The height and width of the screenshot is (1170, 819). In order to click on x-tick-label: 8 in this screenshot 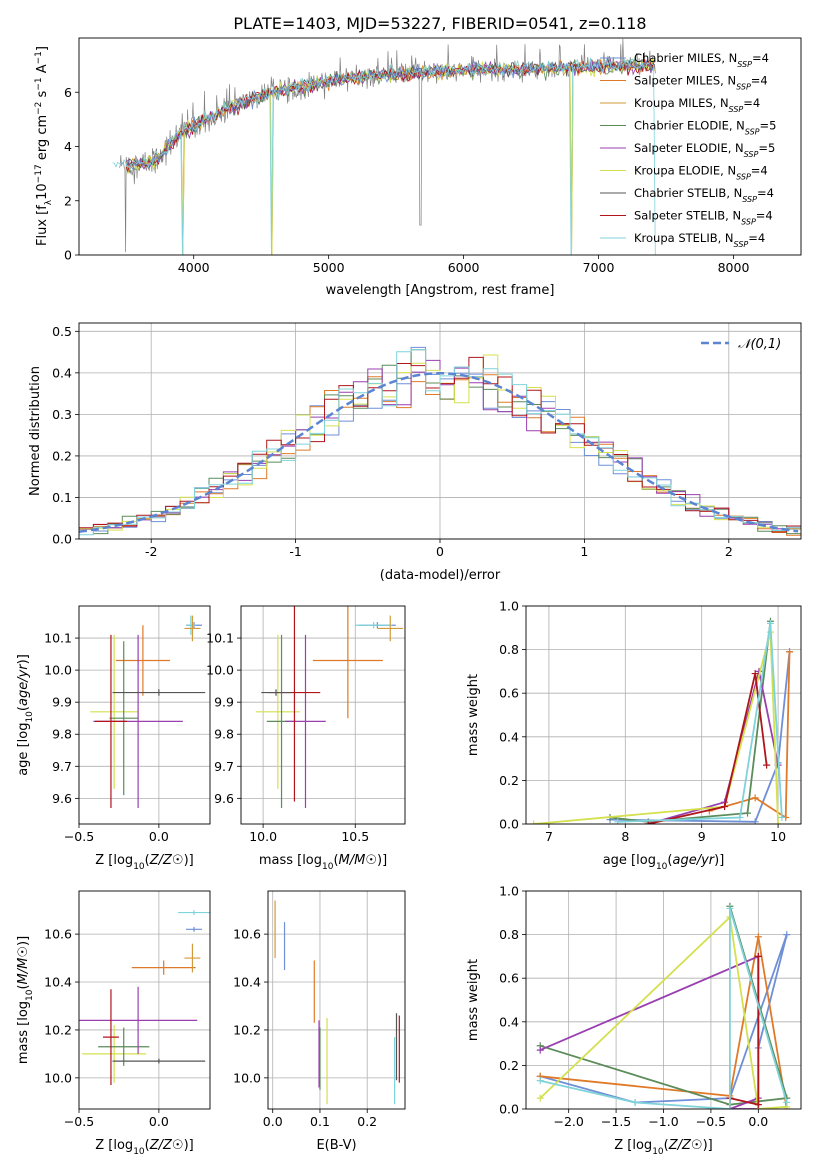, I will do `click(625, 836)`.